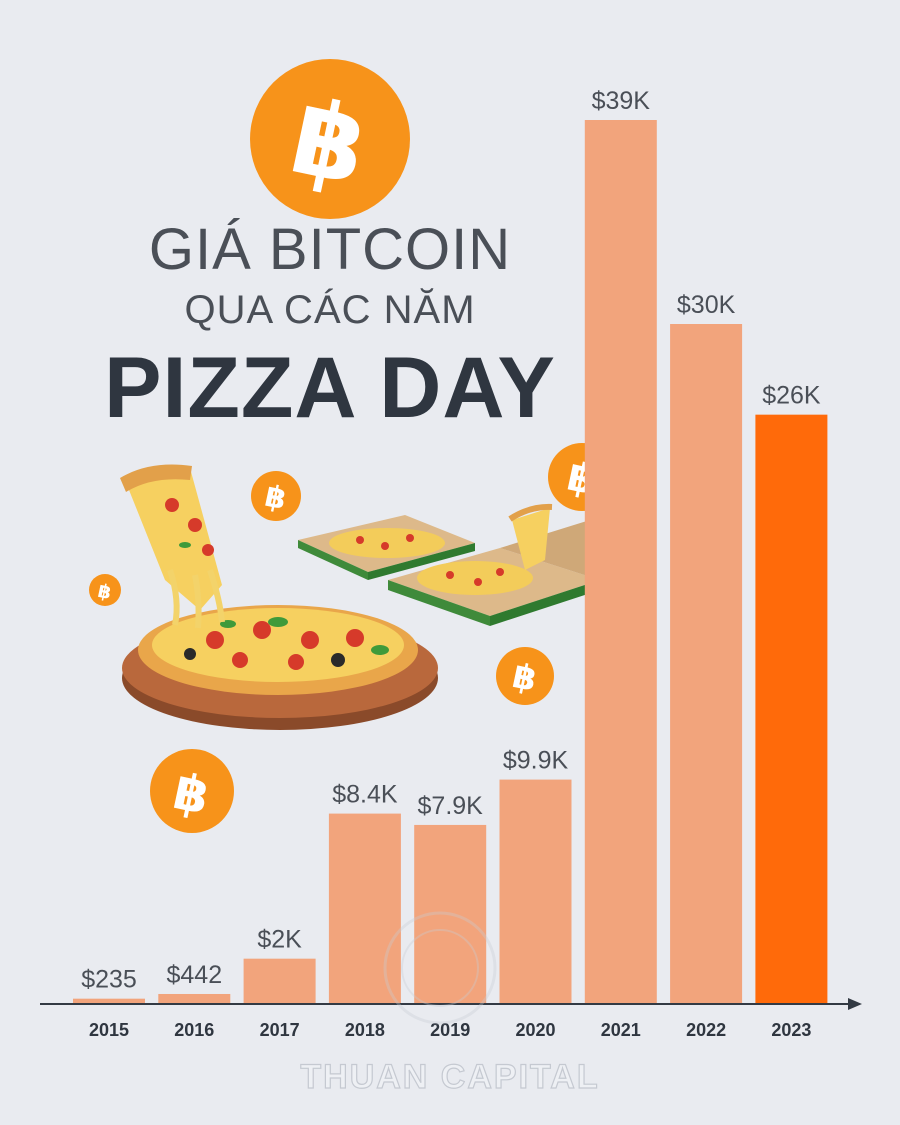 The height and width of the screenshot is (1125, 900). What do you see at coordinates (109, 1001) in the screenshot?
I see `bar-2015` at bounding box center [109, 1001].